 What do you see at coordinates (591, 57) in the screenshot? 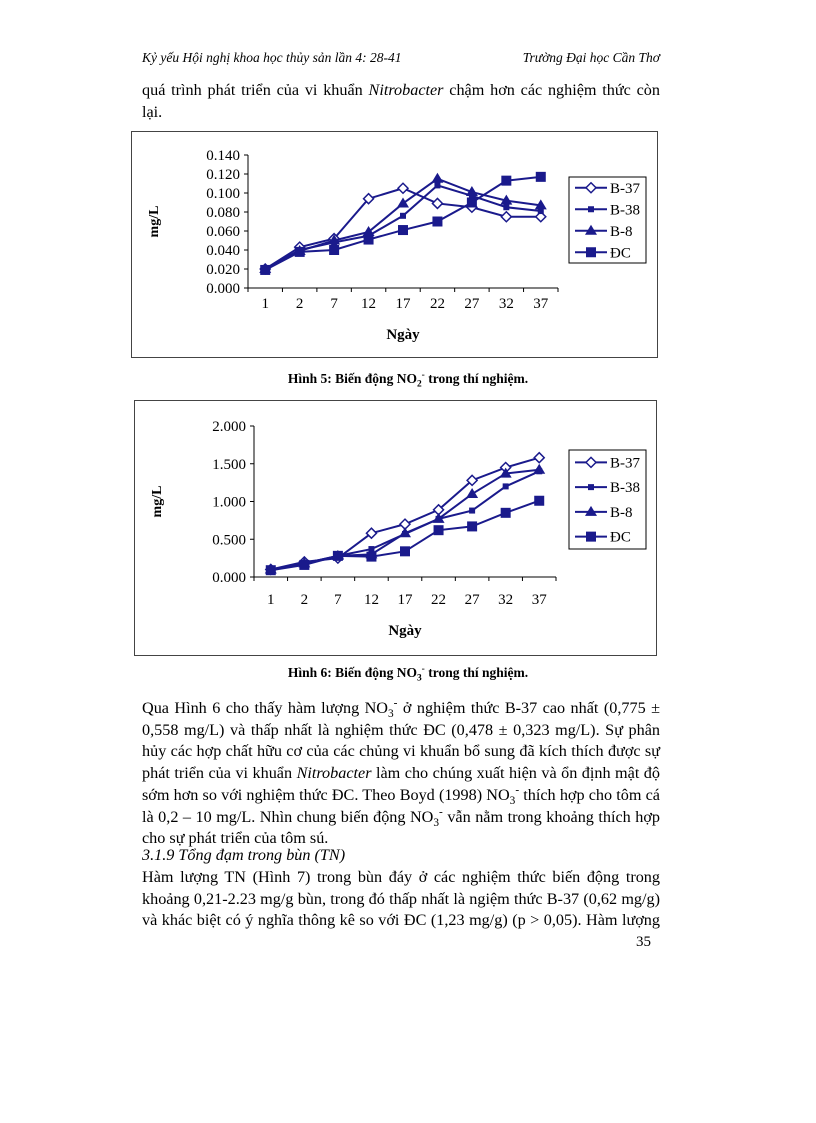
I see `running-header-right: Trường Đại học Cần Thơ` at bounding box center [591, 57].